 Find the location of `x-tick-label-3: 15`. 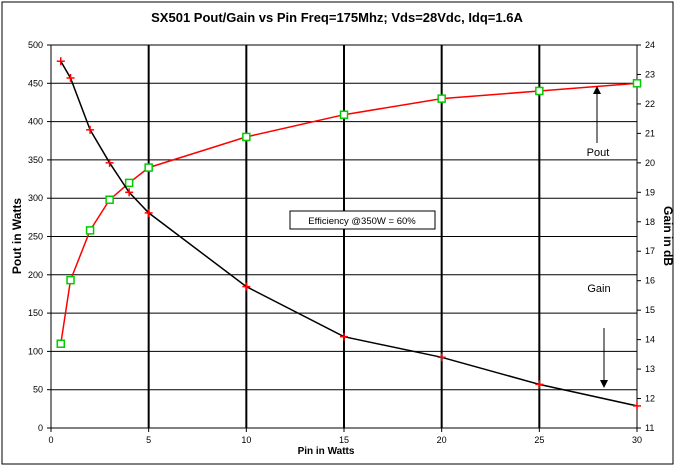

x-tick-label-3: 15 is located at coordinates (344, 440).